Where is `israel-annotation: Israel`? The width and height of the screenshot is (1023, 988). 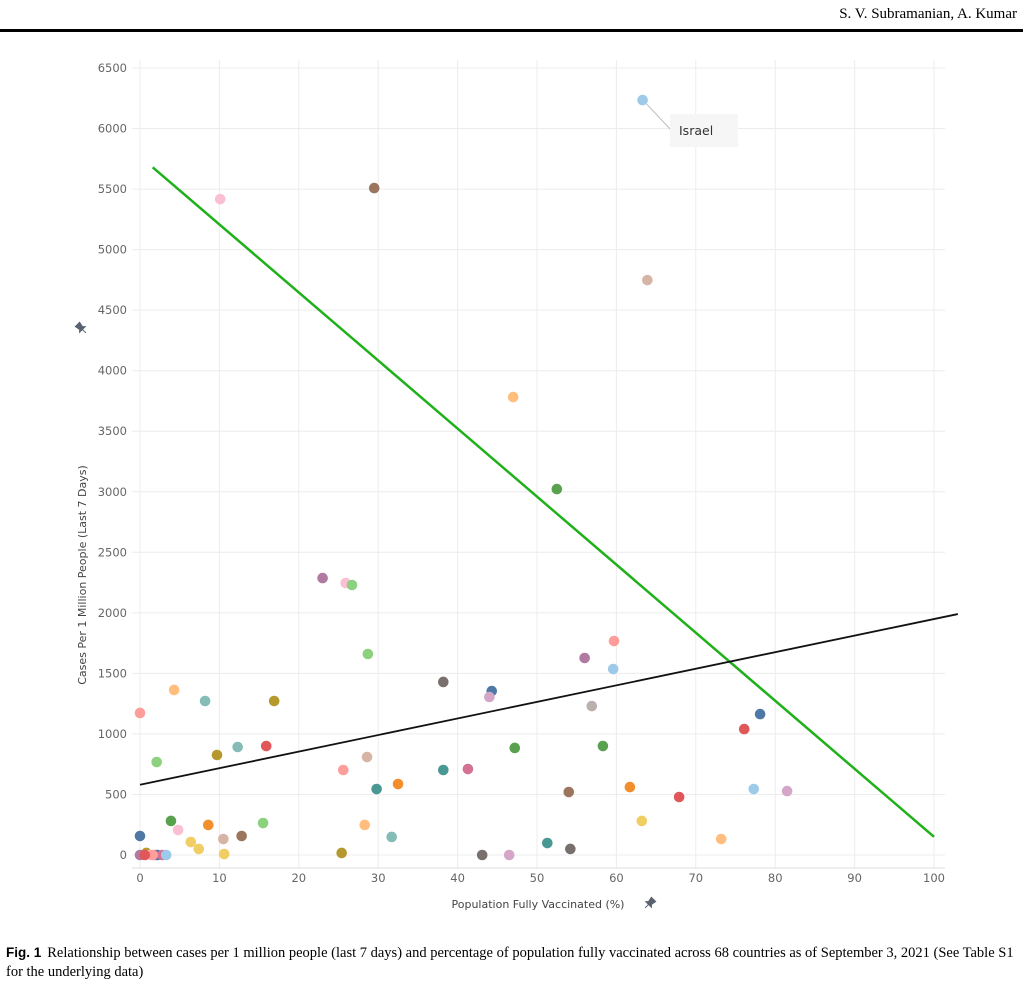
israel-annotation: Israel is located at coordinates (692, 125).